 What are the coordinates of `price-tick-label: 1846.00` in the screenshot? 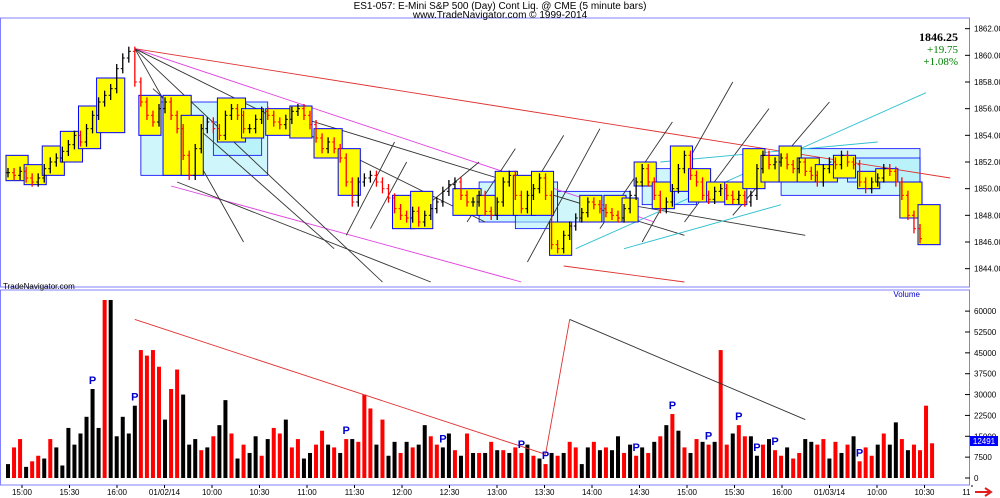 It's located at (987, 242).